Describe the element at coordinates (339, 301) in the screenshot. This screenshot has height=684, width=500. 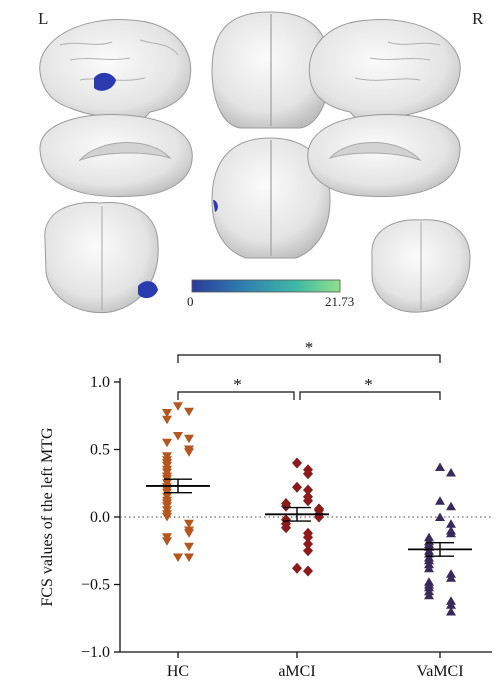
I see `colorbar-max-label: 21.73` at that location.